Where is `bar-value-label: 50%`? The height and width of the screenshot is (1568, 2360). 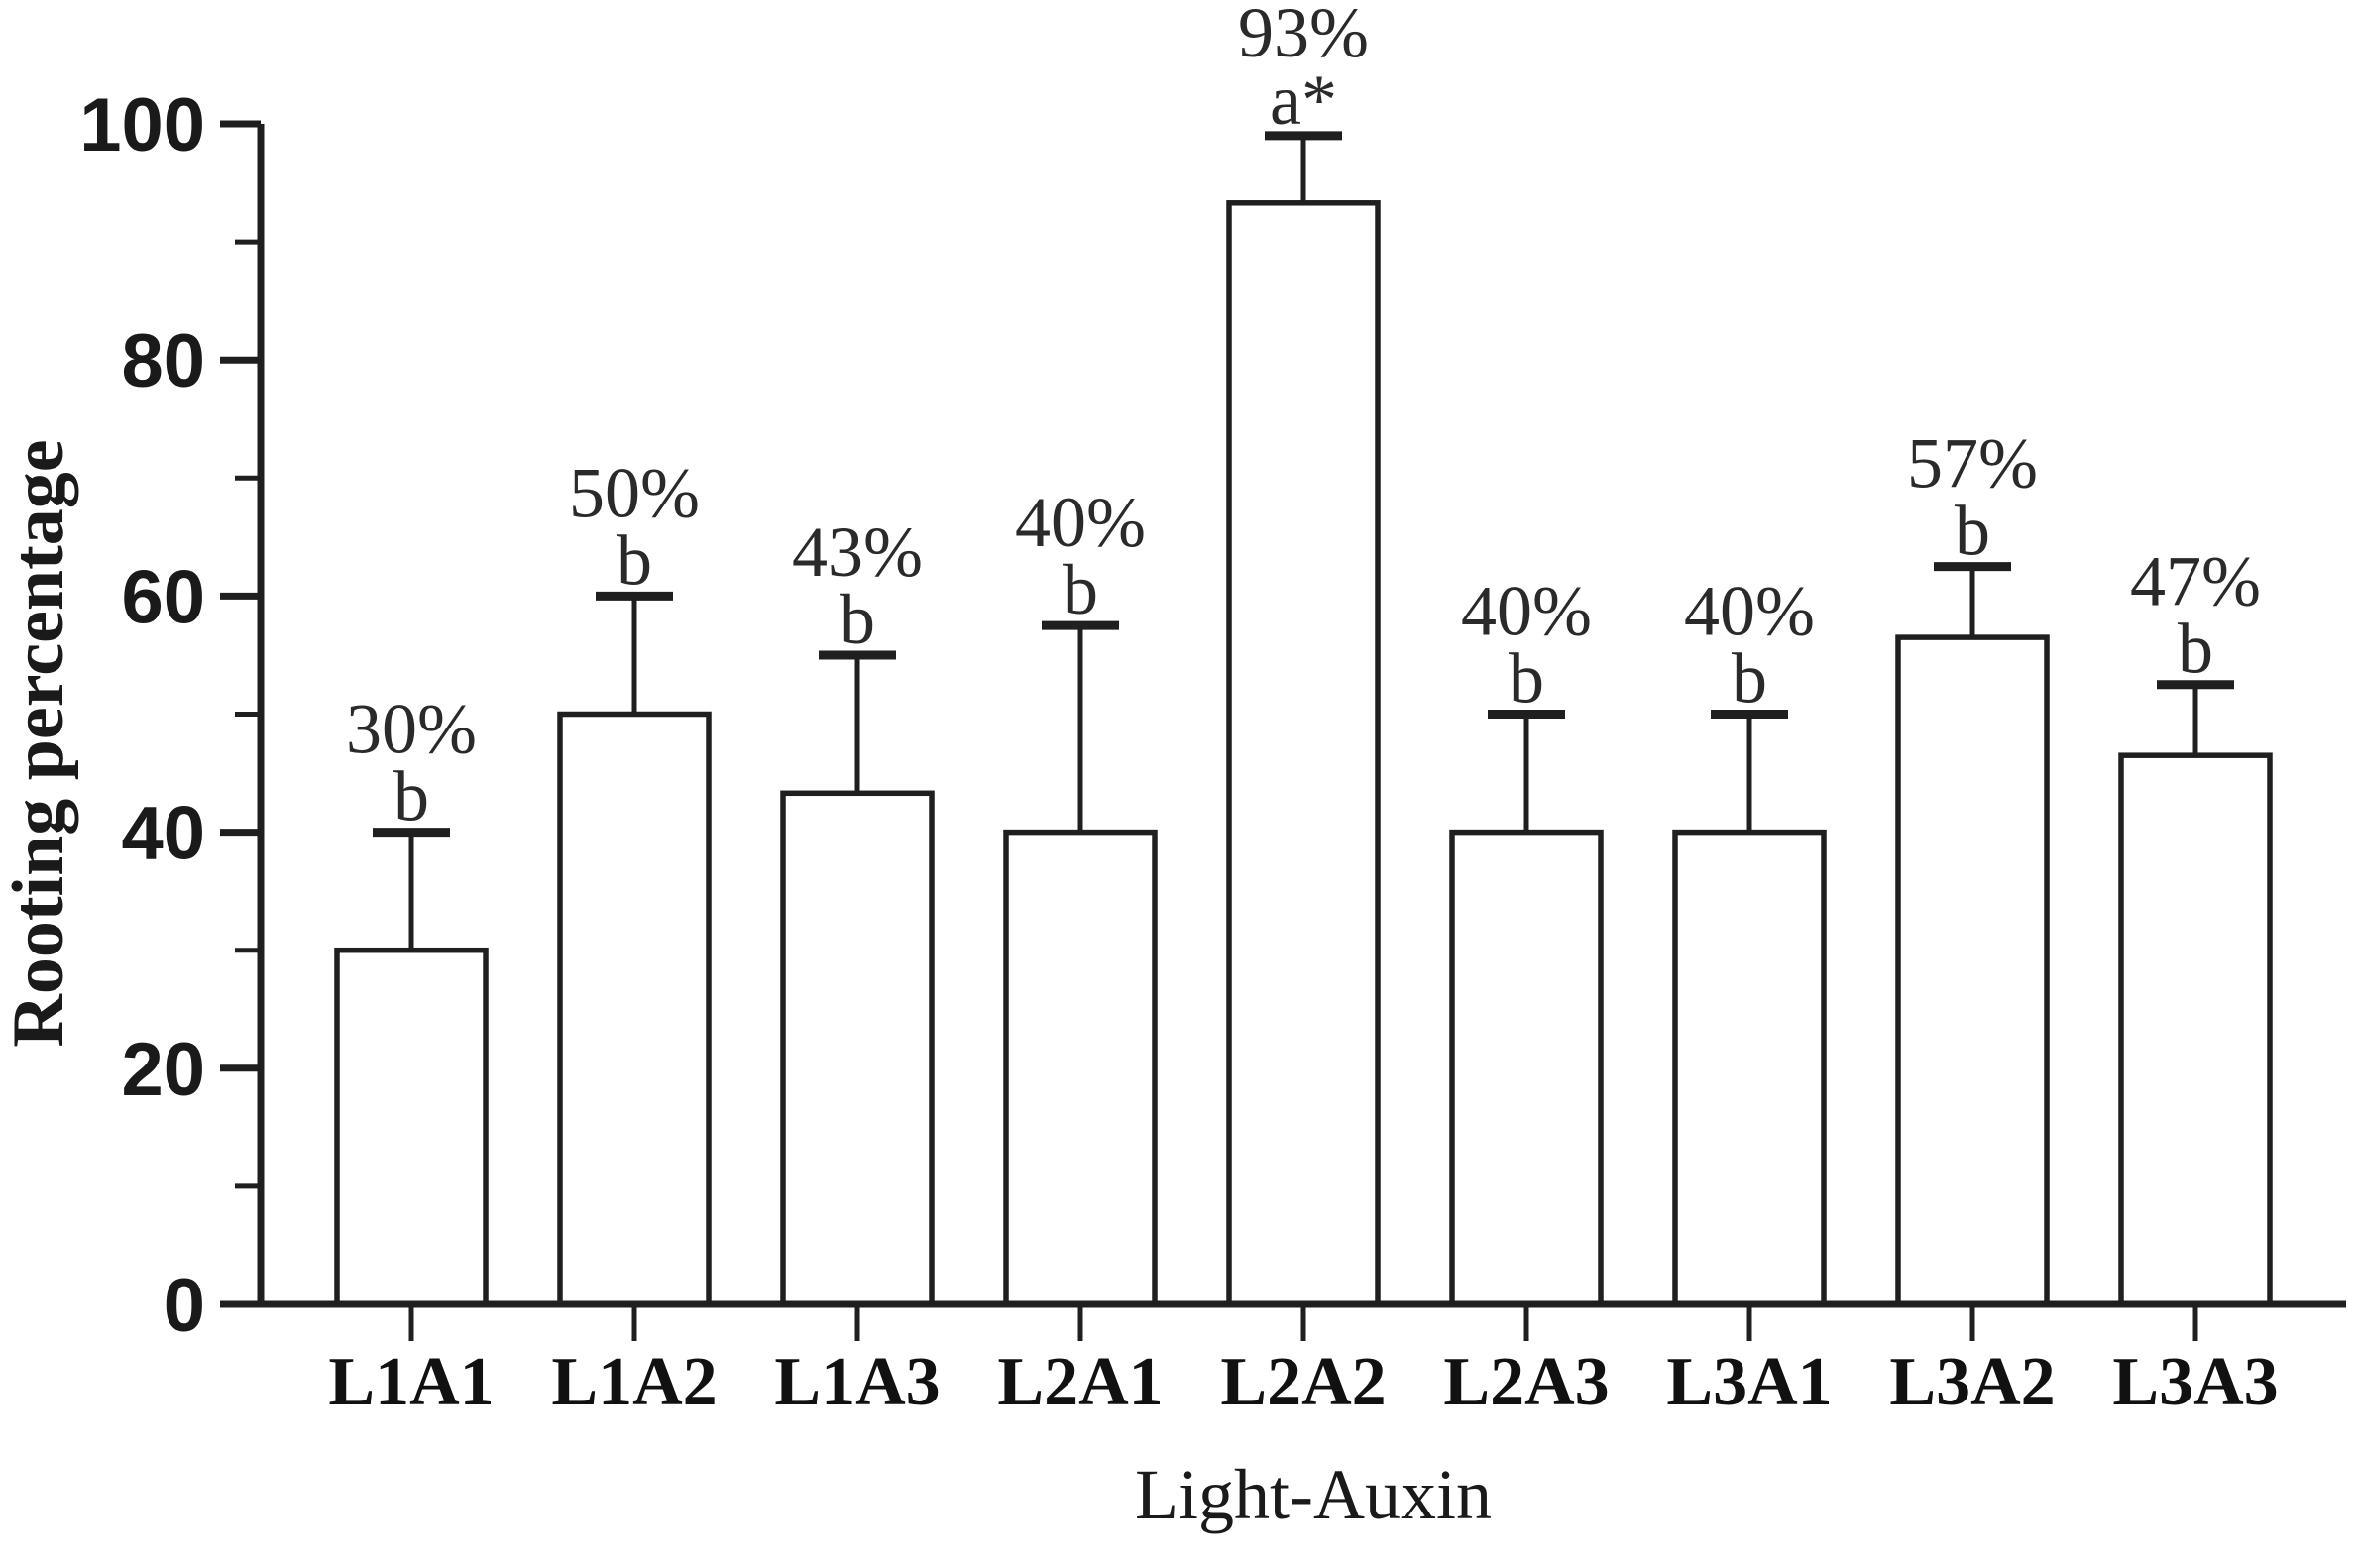
bar-value-label: 50% is located at coordinates (634, 492).